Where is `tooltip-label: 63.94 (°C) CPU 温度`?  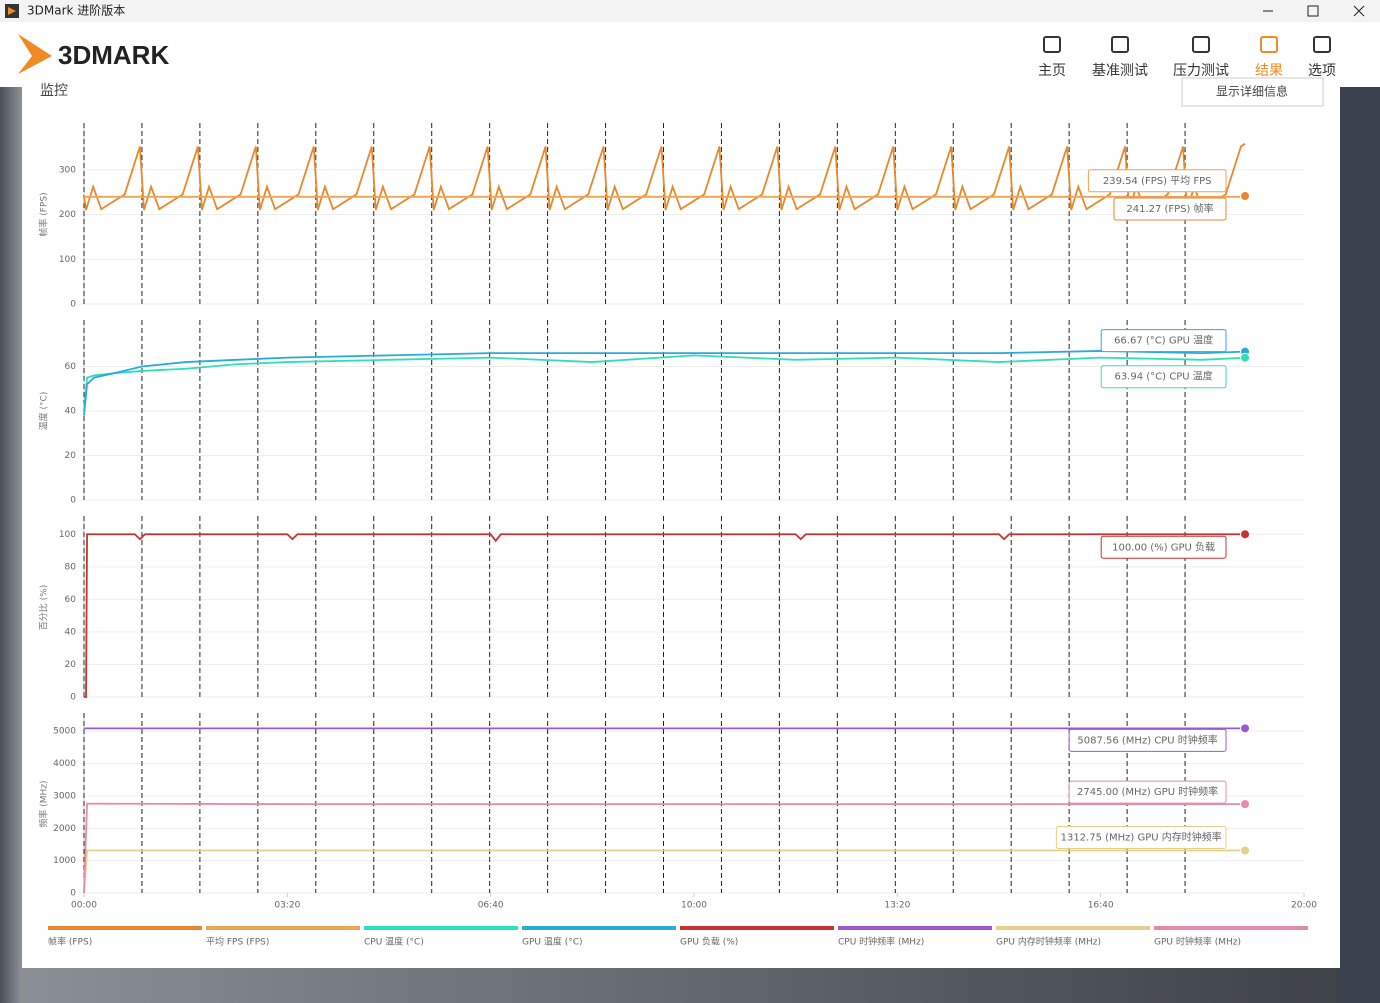 tooltip-label: 63.94 (°C) CPU 温度 is located at coordinates (1163, 376).